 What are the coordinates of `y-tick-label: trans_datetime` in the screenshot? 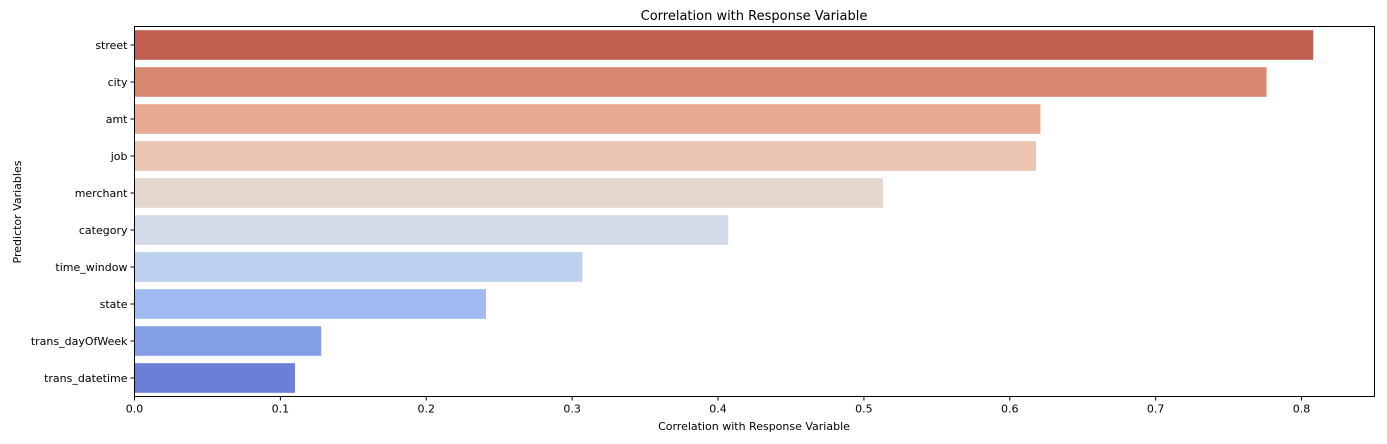 It's located at (86, 378).